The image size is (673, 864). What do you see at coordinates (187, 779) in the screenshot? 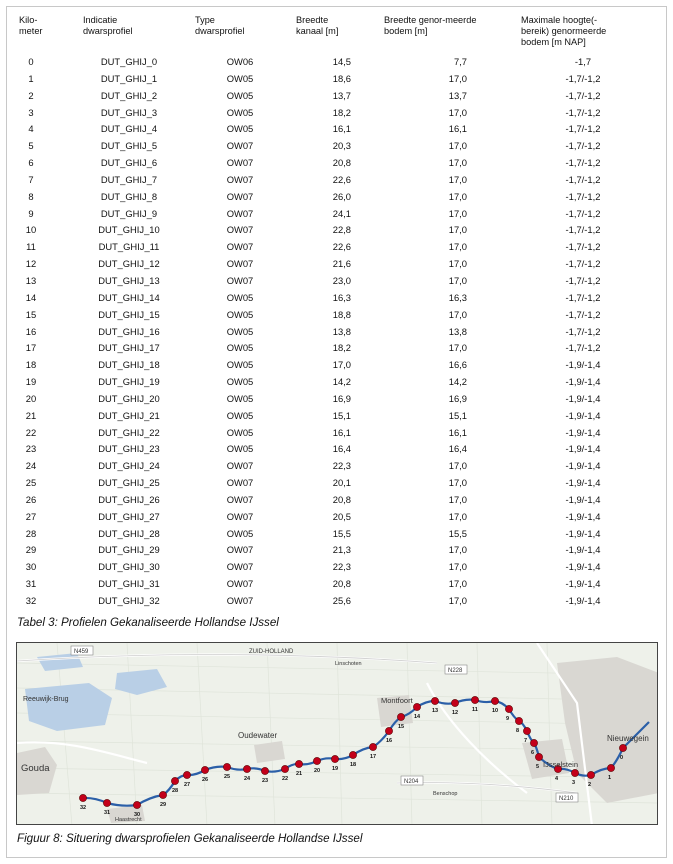
I see `profile-marker-27: 27` at bounding box center [187, 779].